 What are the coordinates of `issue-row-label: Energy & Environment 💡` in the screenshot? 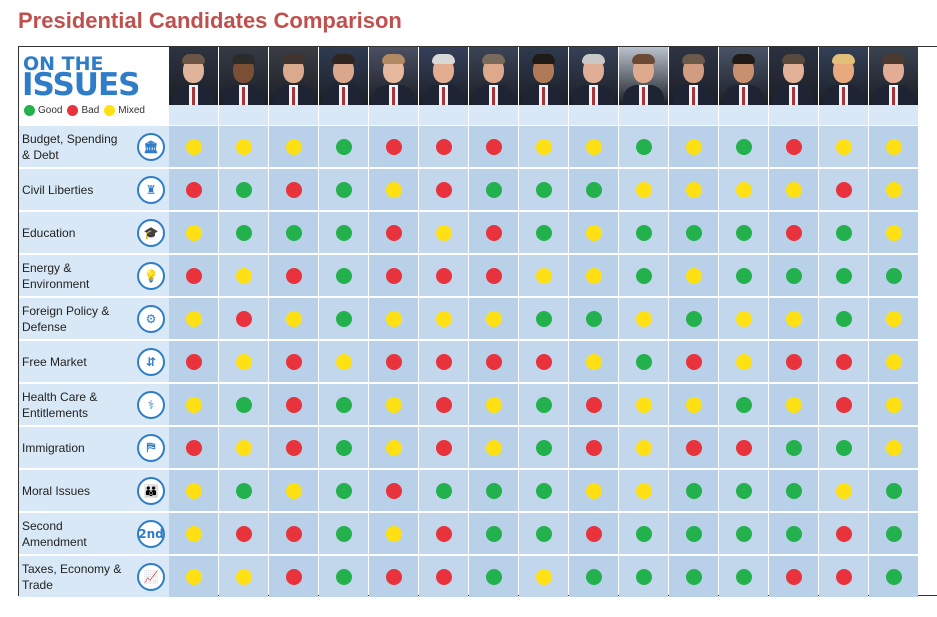 It's located at (94, 275).